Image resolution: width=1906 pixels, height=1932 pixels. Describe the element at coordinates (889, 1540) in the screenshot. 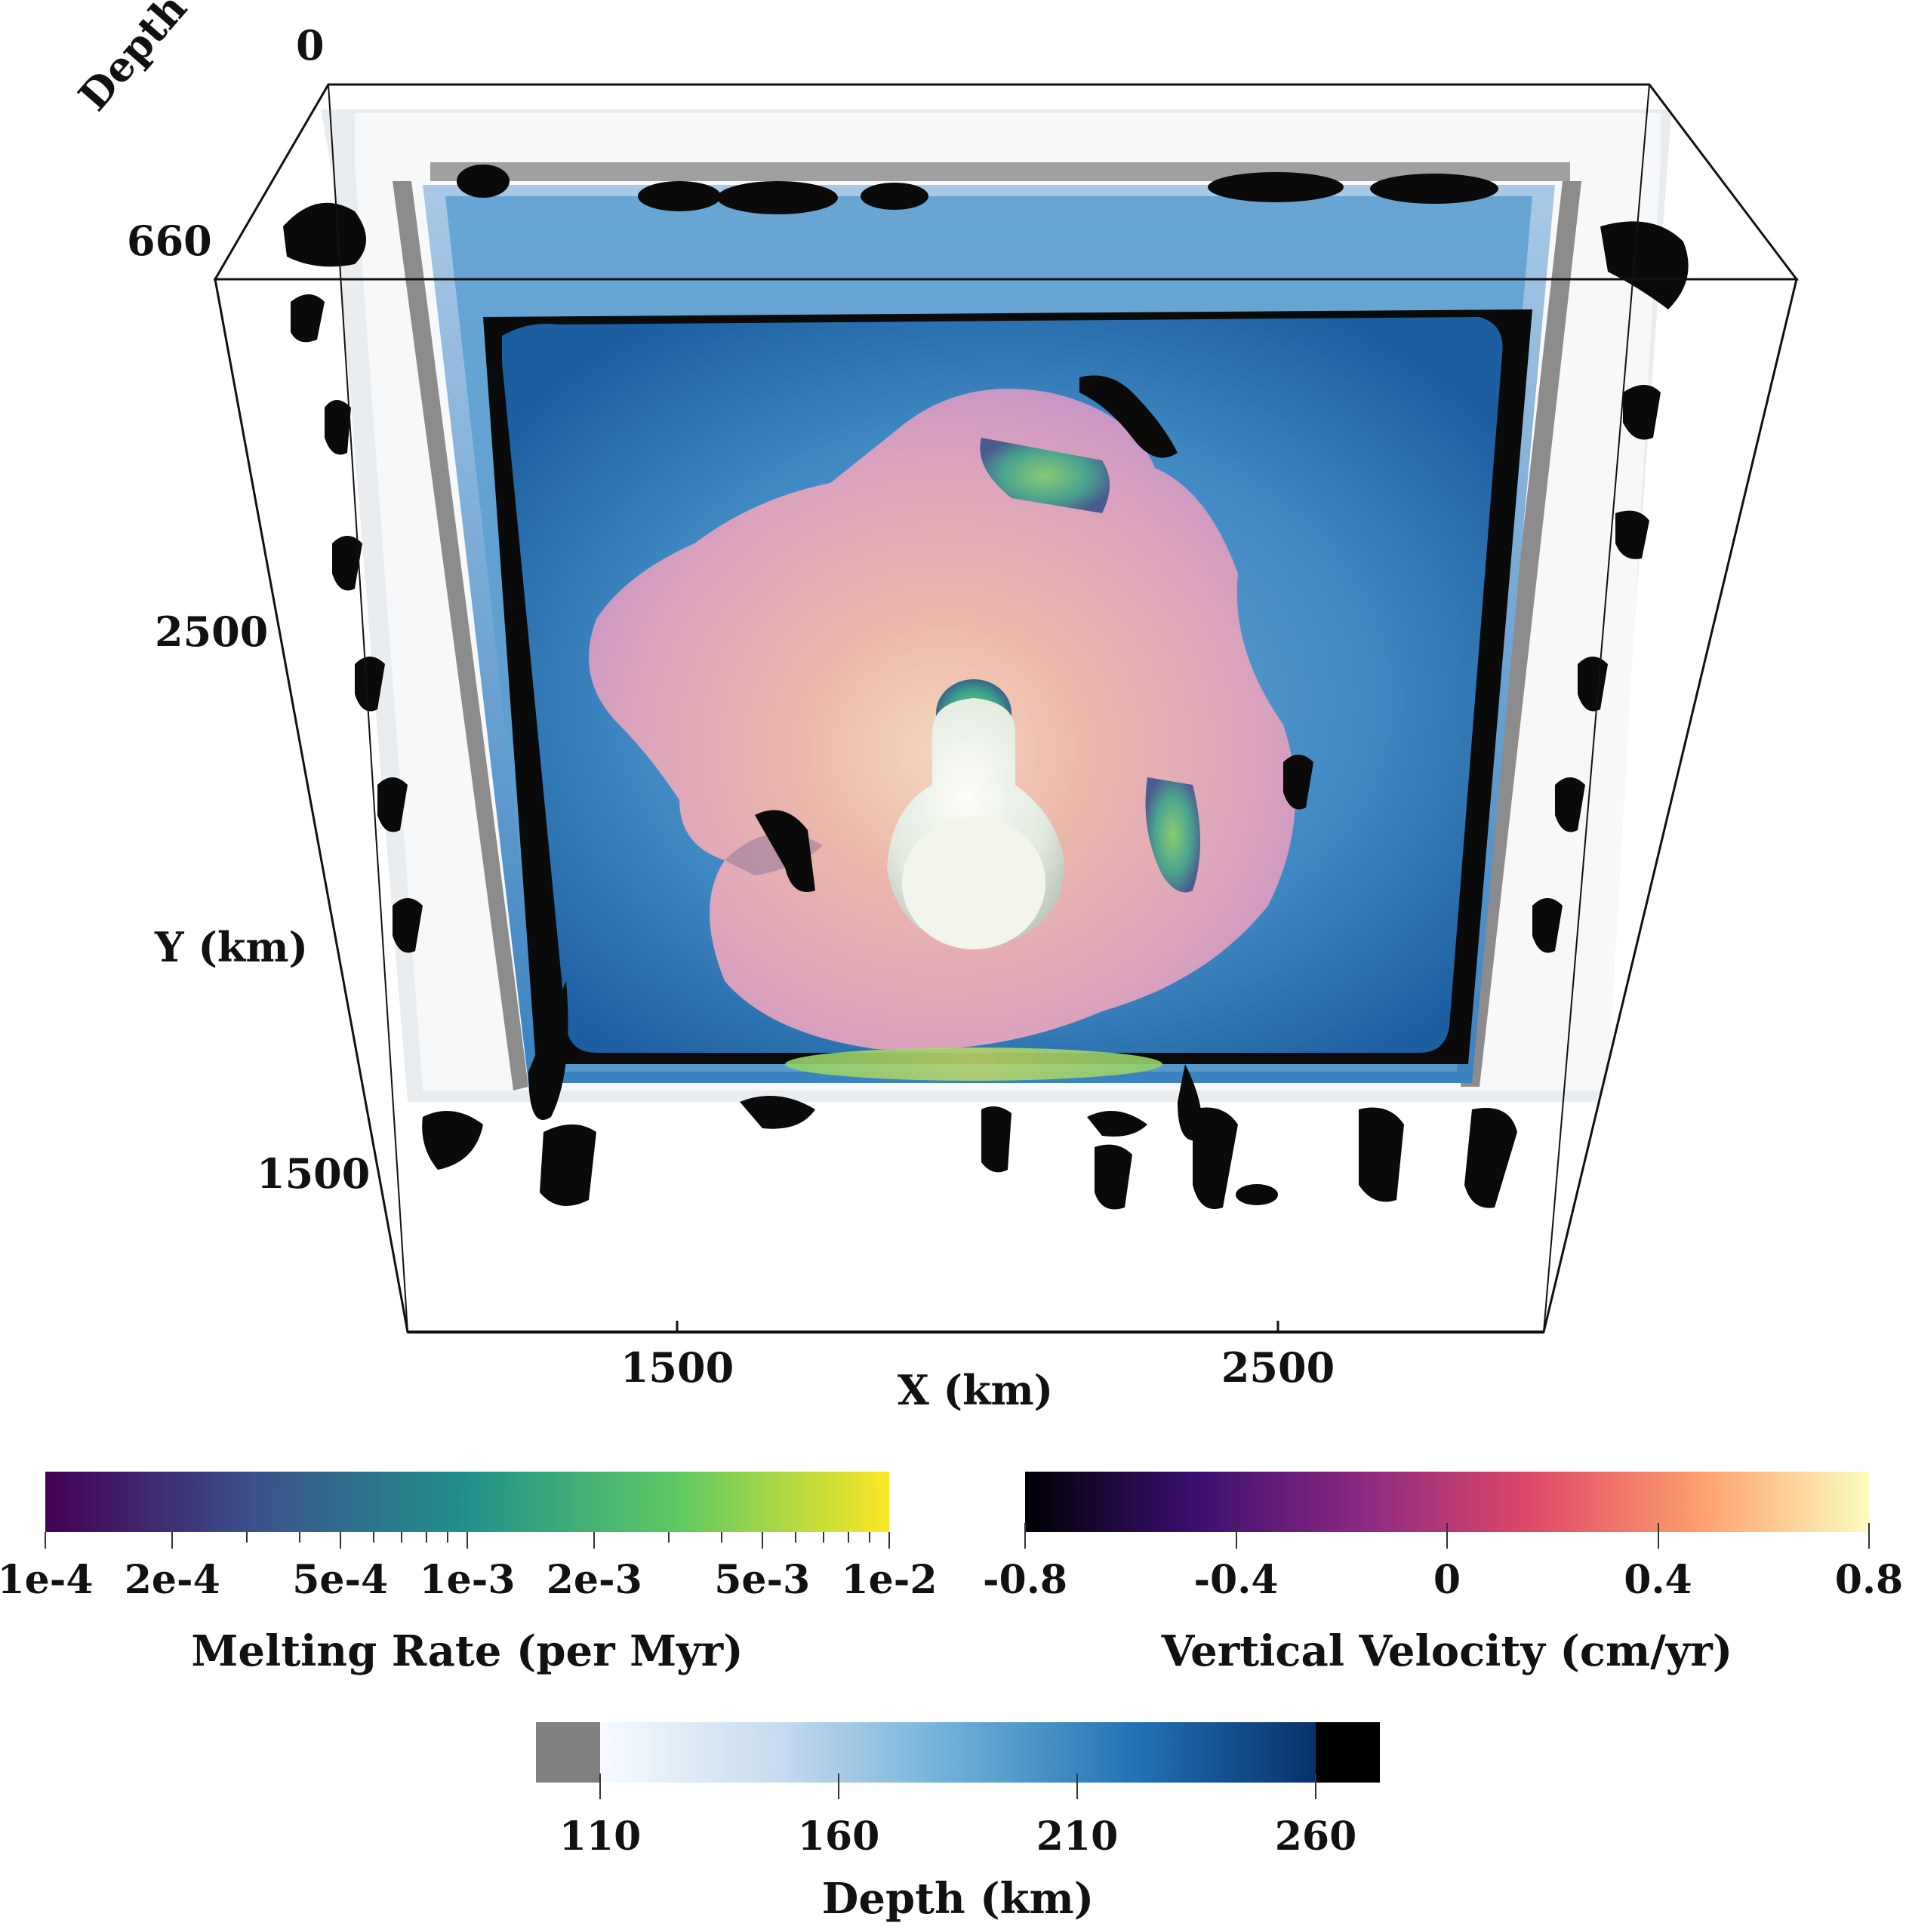

I see `melting-rate-tick--2-1-mark` at that location.